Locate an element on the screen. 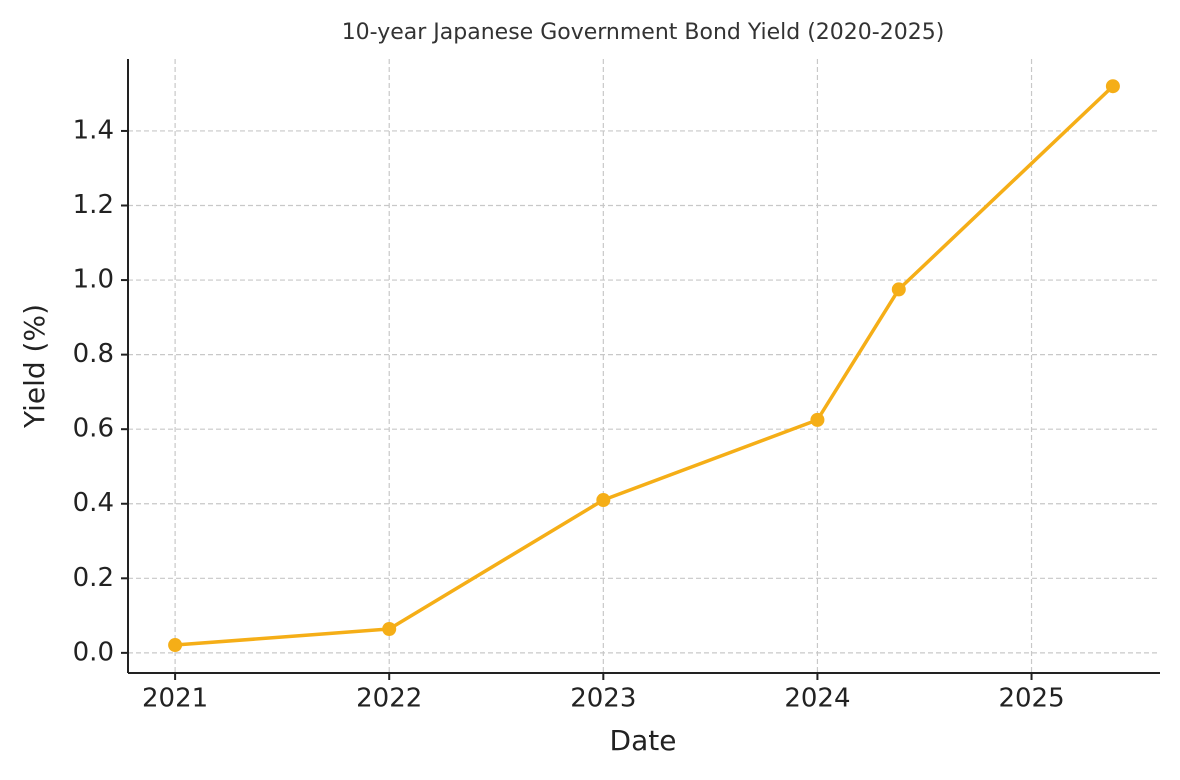 Image resolution: width=1180 pixels, height=780 pixels. y-tick-label: 1.4 is located at coordinates (93, 130).